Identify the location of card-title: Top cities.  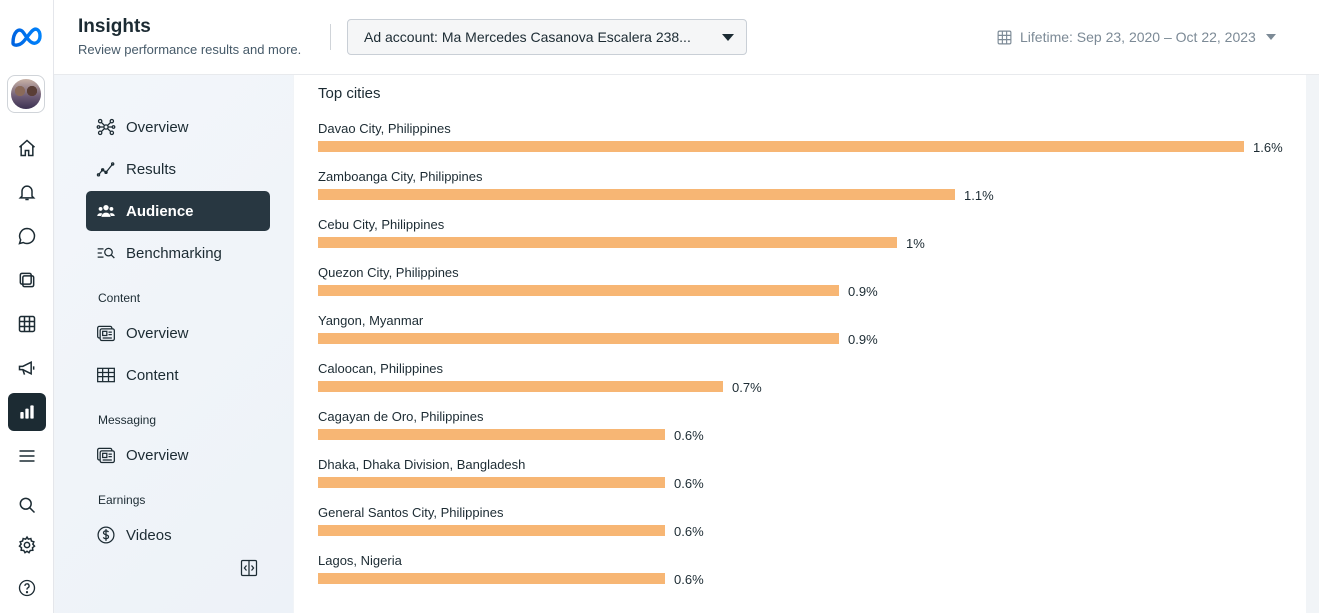
(349, 93).